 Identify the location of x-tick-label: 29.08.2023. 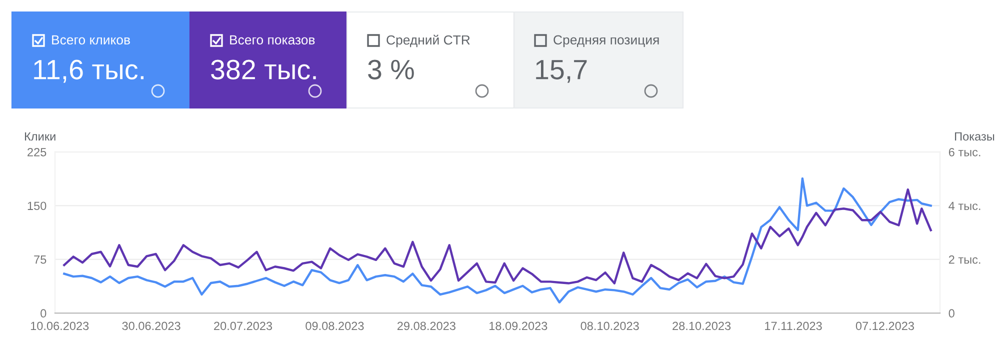
(426, 326).